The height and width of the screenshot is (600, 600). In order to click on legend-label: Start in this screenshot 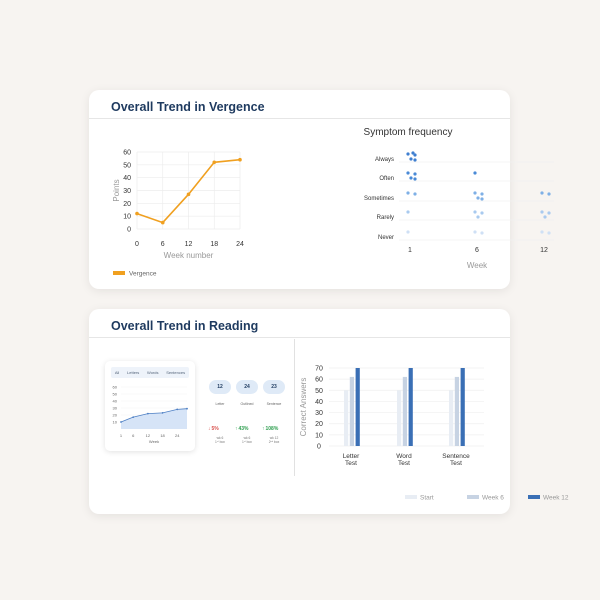, I will do `click(427, 498)`.